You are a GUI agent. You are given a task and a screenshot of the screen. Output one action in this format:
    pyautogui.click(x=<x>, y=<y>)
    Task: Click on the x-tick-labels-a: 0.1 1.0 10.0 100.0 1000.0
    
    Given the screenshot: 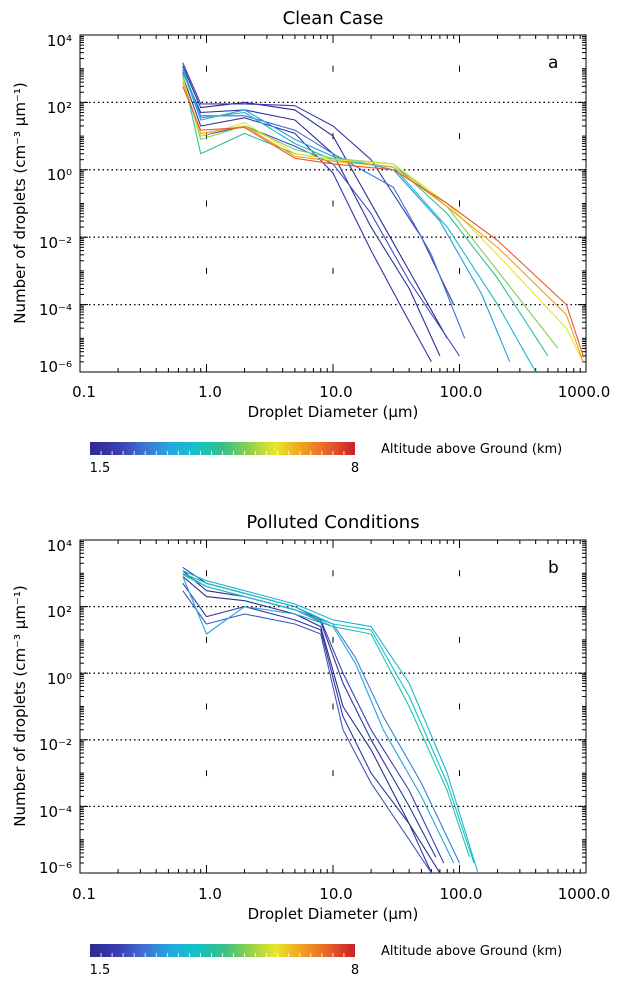 What is the action you would take?
    pyautogui.click(x=341, y=392)
    